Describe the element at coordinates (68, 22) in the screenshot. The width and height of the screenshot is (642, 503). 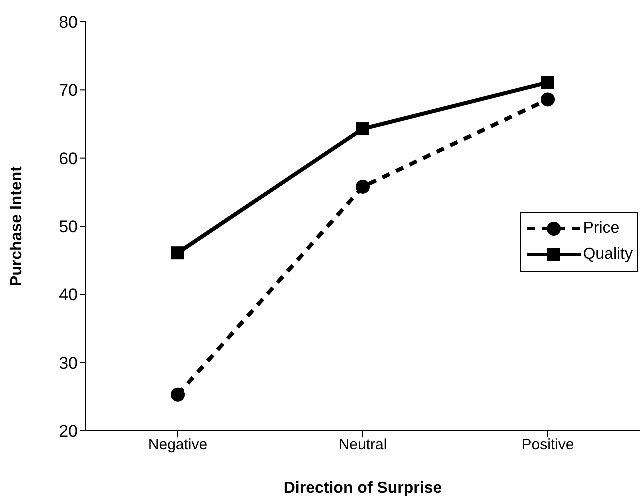
I see `y-tick-label: 80` at that location.